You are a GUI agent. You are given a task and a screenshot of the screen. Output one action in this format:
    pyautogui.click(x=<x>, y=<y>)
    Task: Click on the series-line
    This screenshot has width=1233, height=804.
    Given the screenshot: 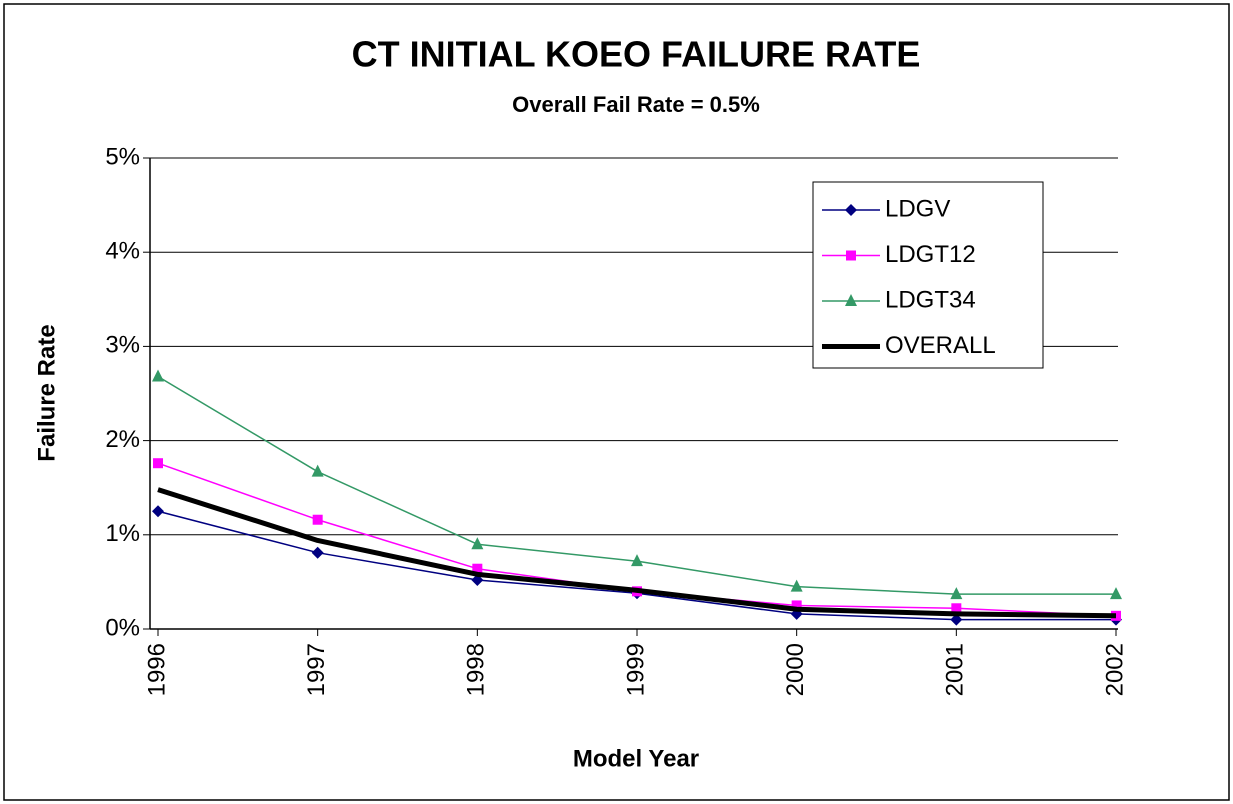 What is the action you would take?
    pyautogui.click(x=637, y=553)
    